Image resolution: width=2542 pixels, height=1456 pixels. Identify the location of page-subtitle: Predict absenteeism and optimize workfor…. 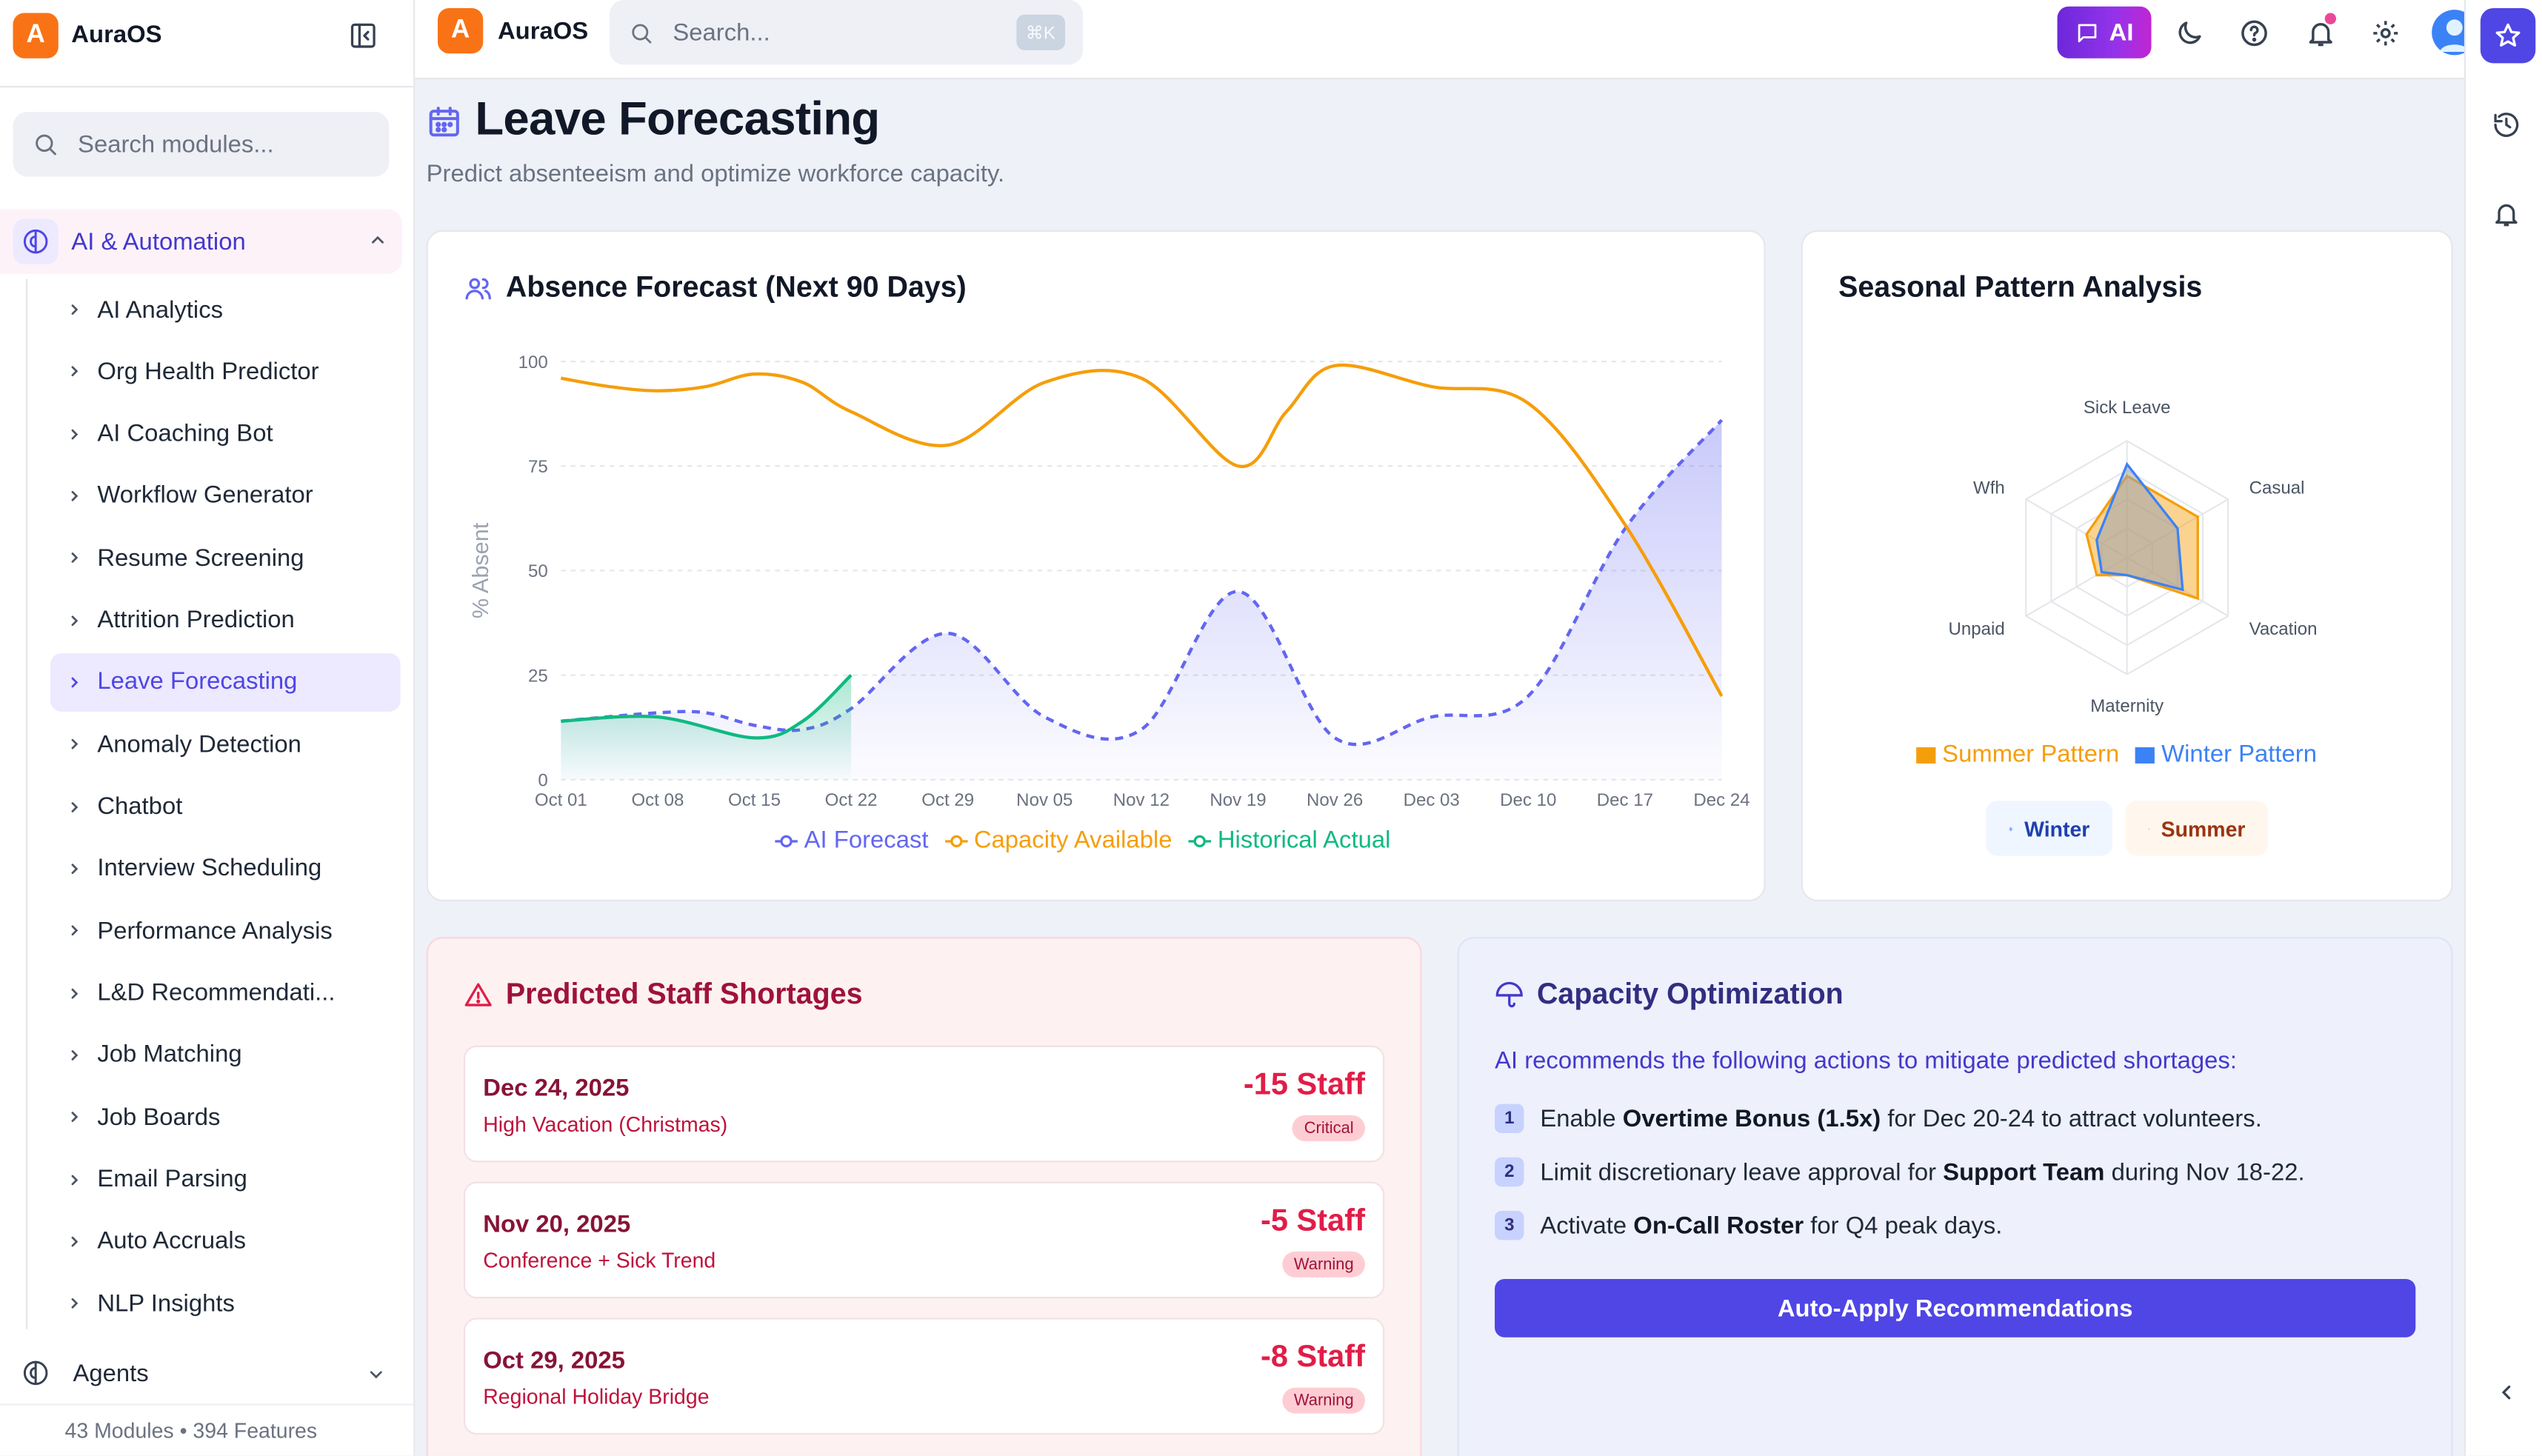
(715, 174).